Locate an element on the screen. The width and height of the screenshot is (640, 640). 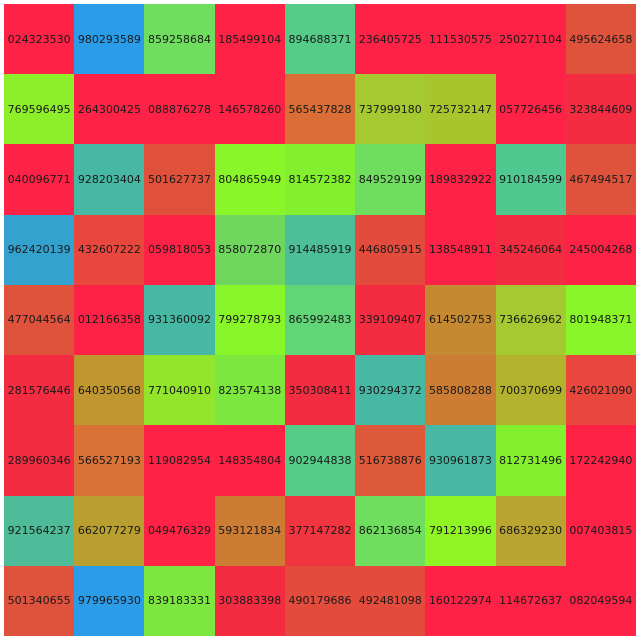
grid-cell-r3-c2: 928203404 is located at coordinates (109, 179).